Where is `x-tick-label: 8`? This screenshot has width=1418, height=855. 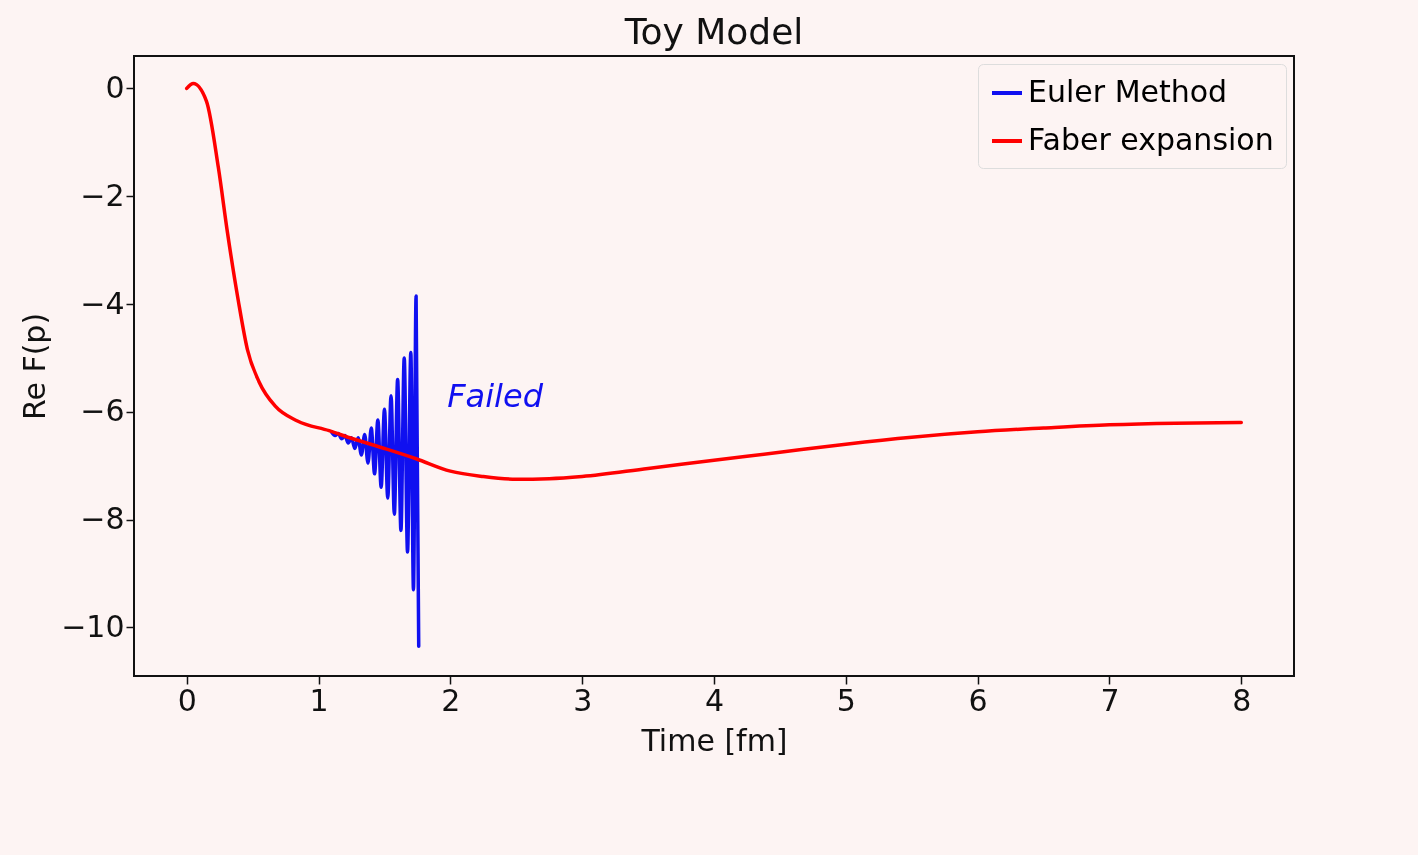 x-tick-label: 8 is located at coordinates (1242, 700).